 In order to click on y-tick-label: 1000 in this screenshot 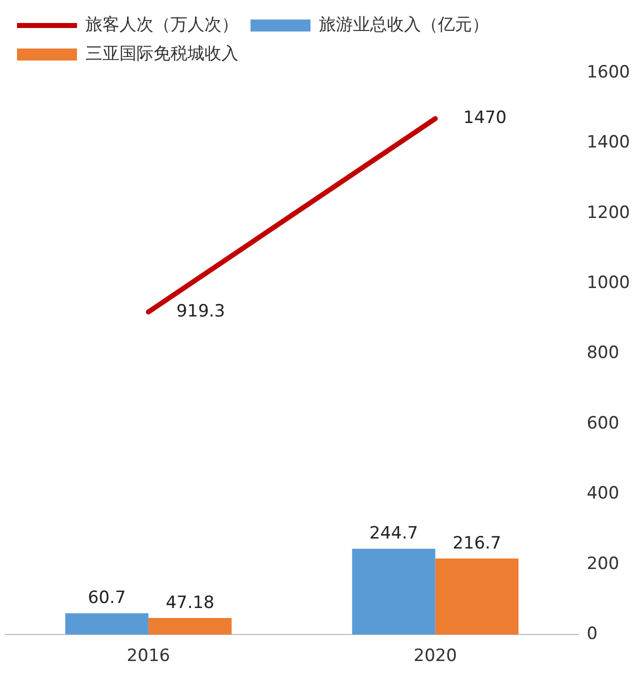, I will do `click(608, 283)`.